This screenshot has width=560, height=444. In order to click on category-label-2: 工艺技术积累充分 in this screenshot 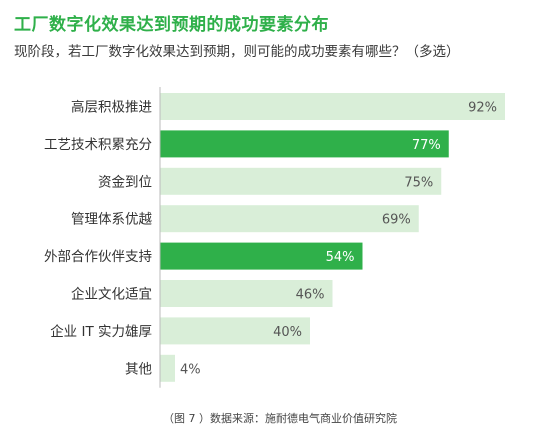, I will do `click(98, 145)`.